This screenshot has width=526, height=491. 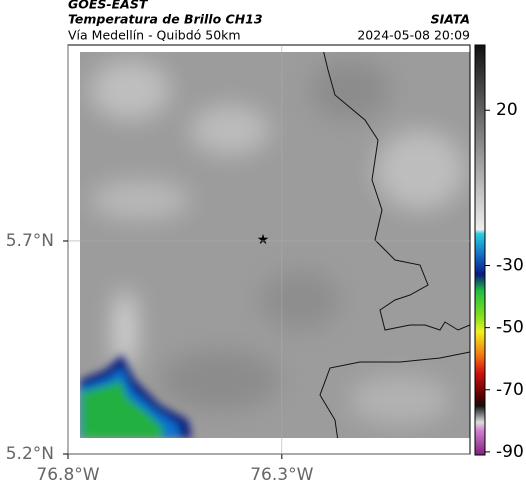 What do you see at coordinates (30, 454) in the screenshot?
I see `y-tick-label: 5.2°N` at bounding box center [30, 454].